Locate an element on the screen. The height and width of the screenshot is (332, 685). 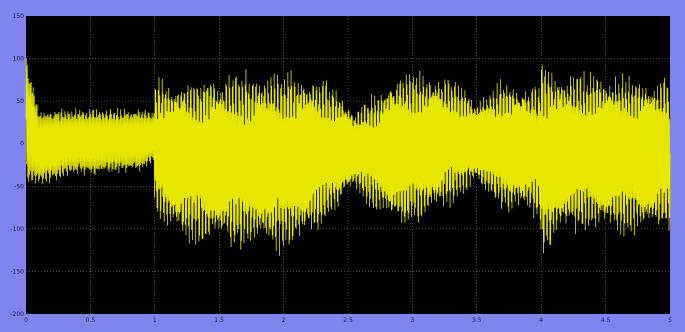
y-tick-label: -100 is located at coordinates (17, 229).